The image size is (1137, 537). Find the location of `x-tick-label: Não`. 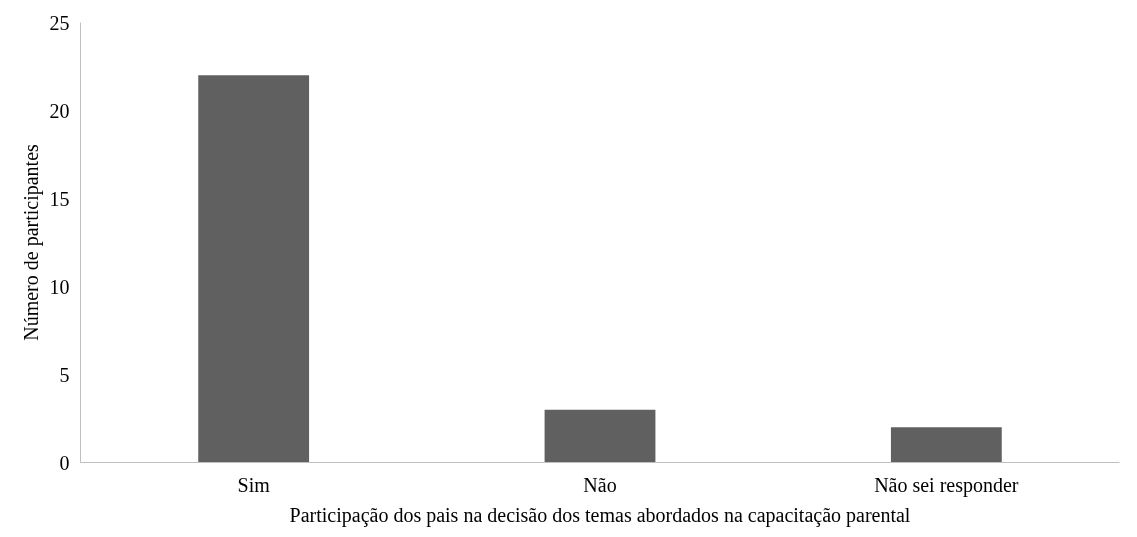

x-tick-label: Não is located at coordinates (600, 484).